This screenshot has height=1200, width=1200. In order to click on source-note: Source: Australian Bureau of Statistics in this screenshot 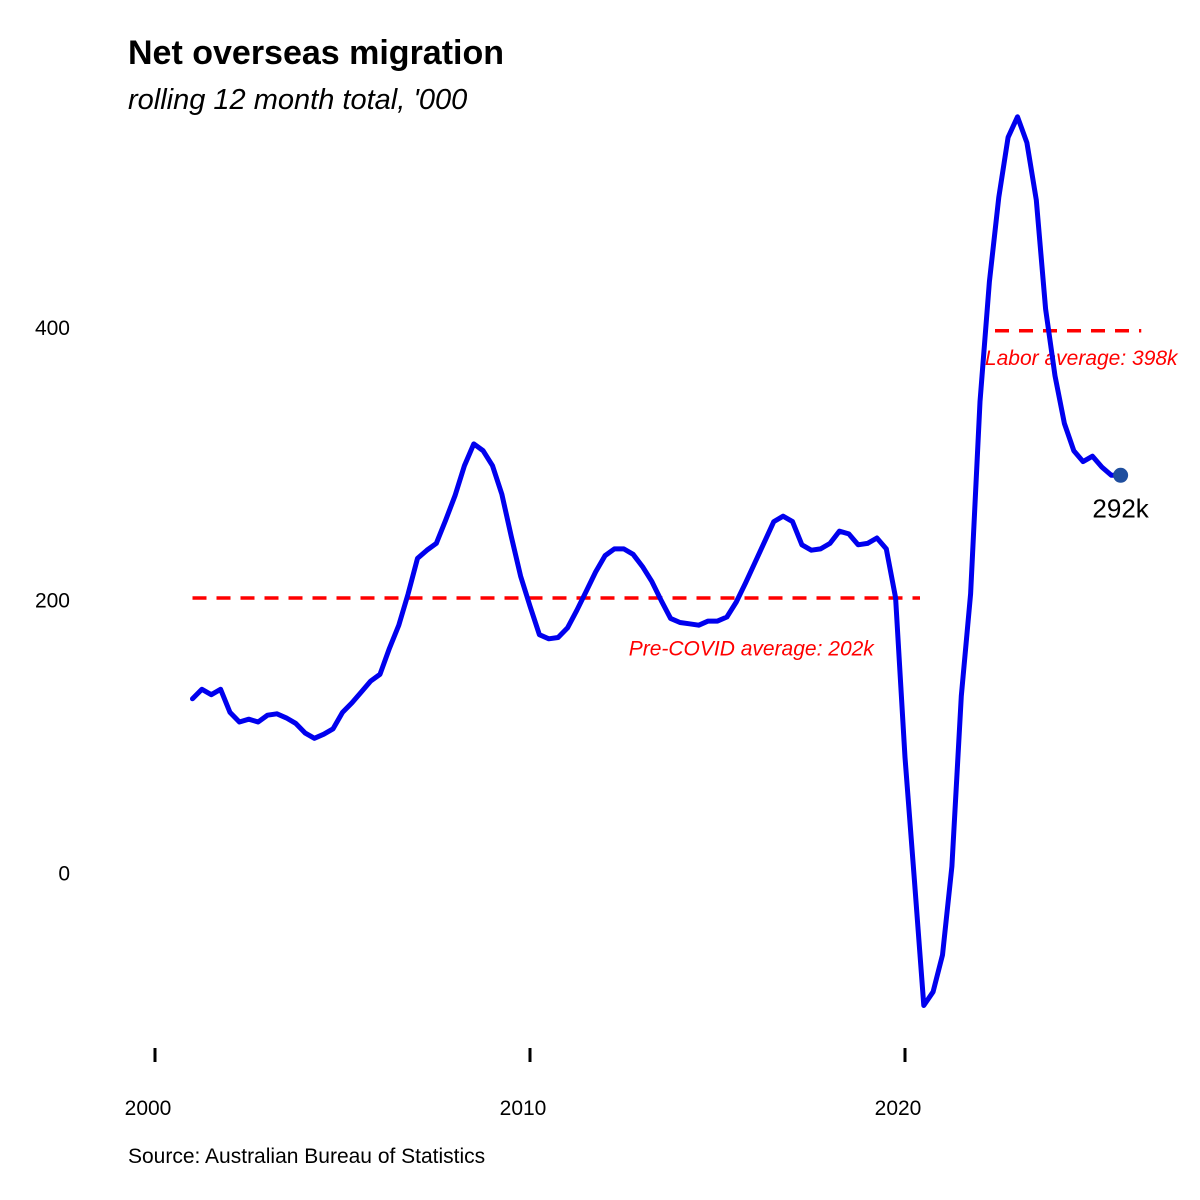, I will do `click(307, 1156)`.